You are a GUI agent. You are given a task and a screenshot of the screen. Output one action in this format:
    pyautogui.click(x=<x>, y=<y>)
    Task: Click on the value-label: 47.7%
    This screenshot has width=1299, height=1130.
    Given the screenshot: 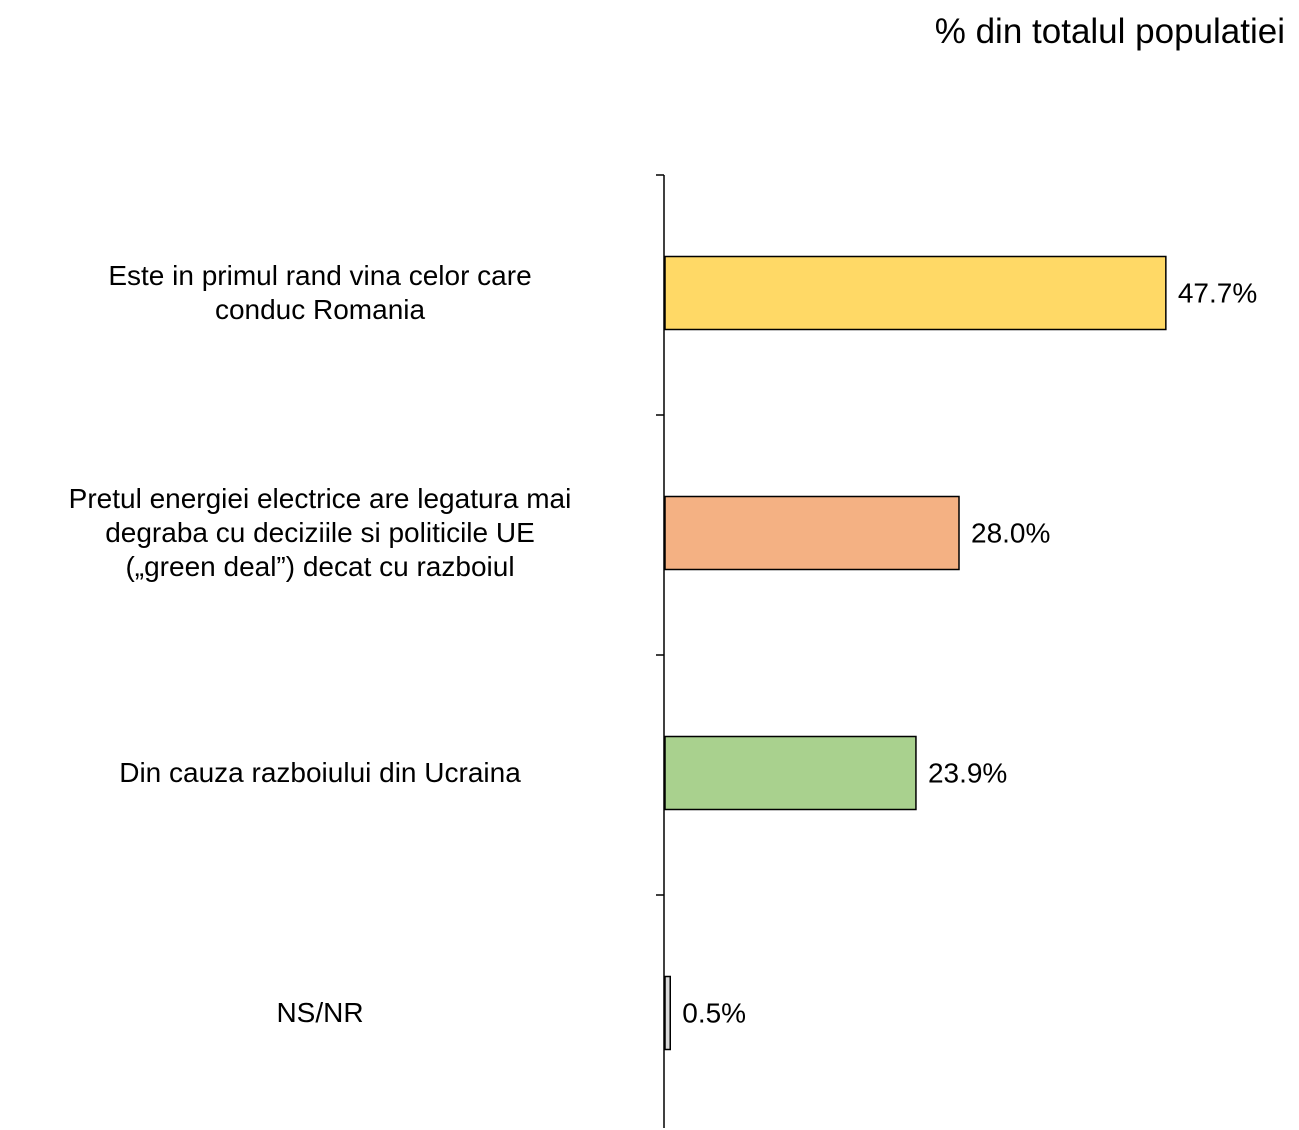 What is the action you would take?
    pyautogui.click(x=1217, y=292)
    